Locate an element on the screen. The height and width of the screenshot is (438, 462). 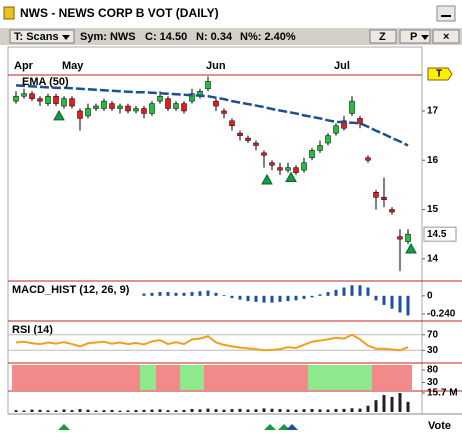
close-button is located at coordinates (446, 36).